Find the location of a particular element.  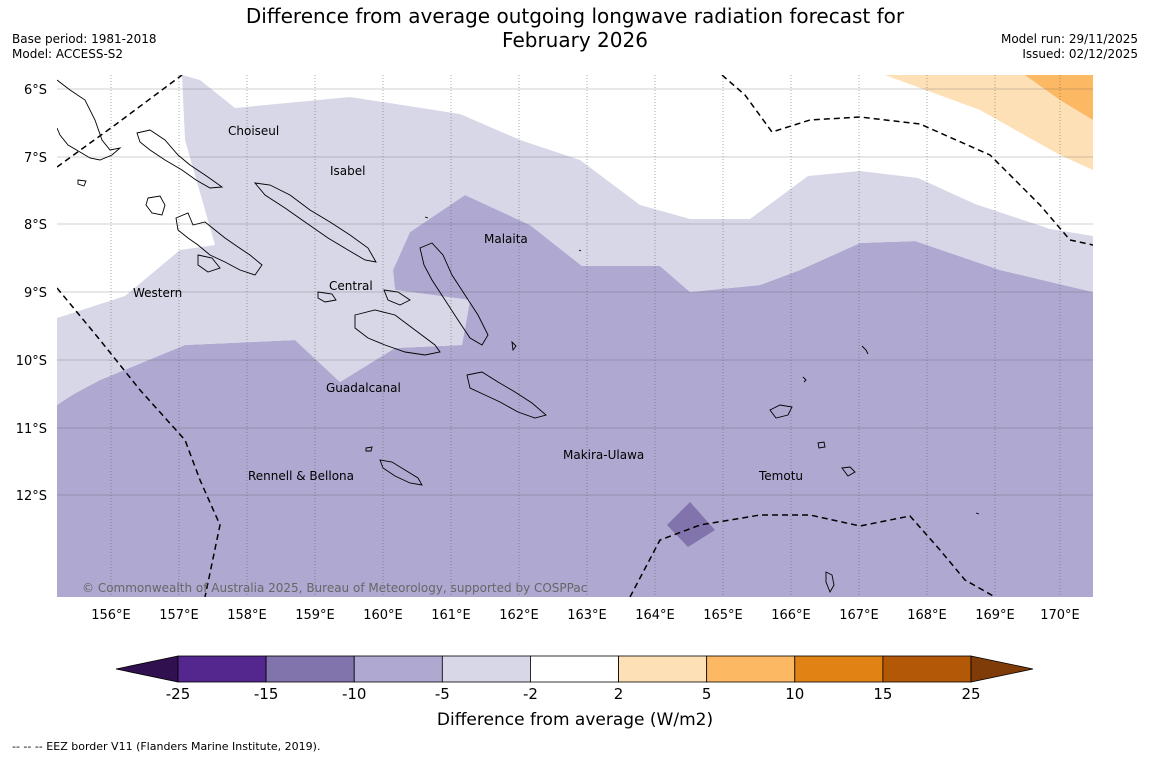

makira-island is located at coordinates (506, 395).